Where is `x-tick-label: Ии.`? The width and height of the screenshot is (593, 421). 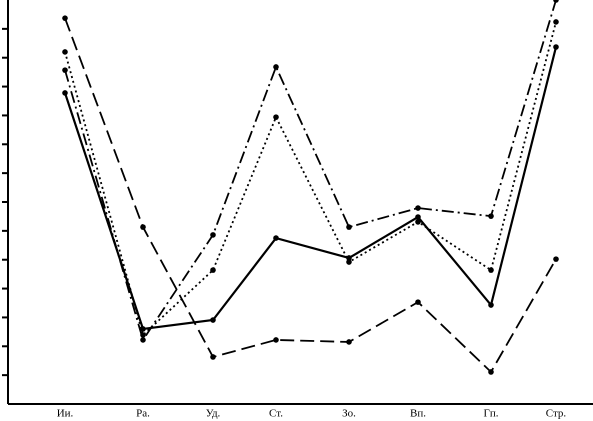 x-tick-label: Ии. is located at coordinates (65, 414).